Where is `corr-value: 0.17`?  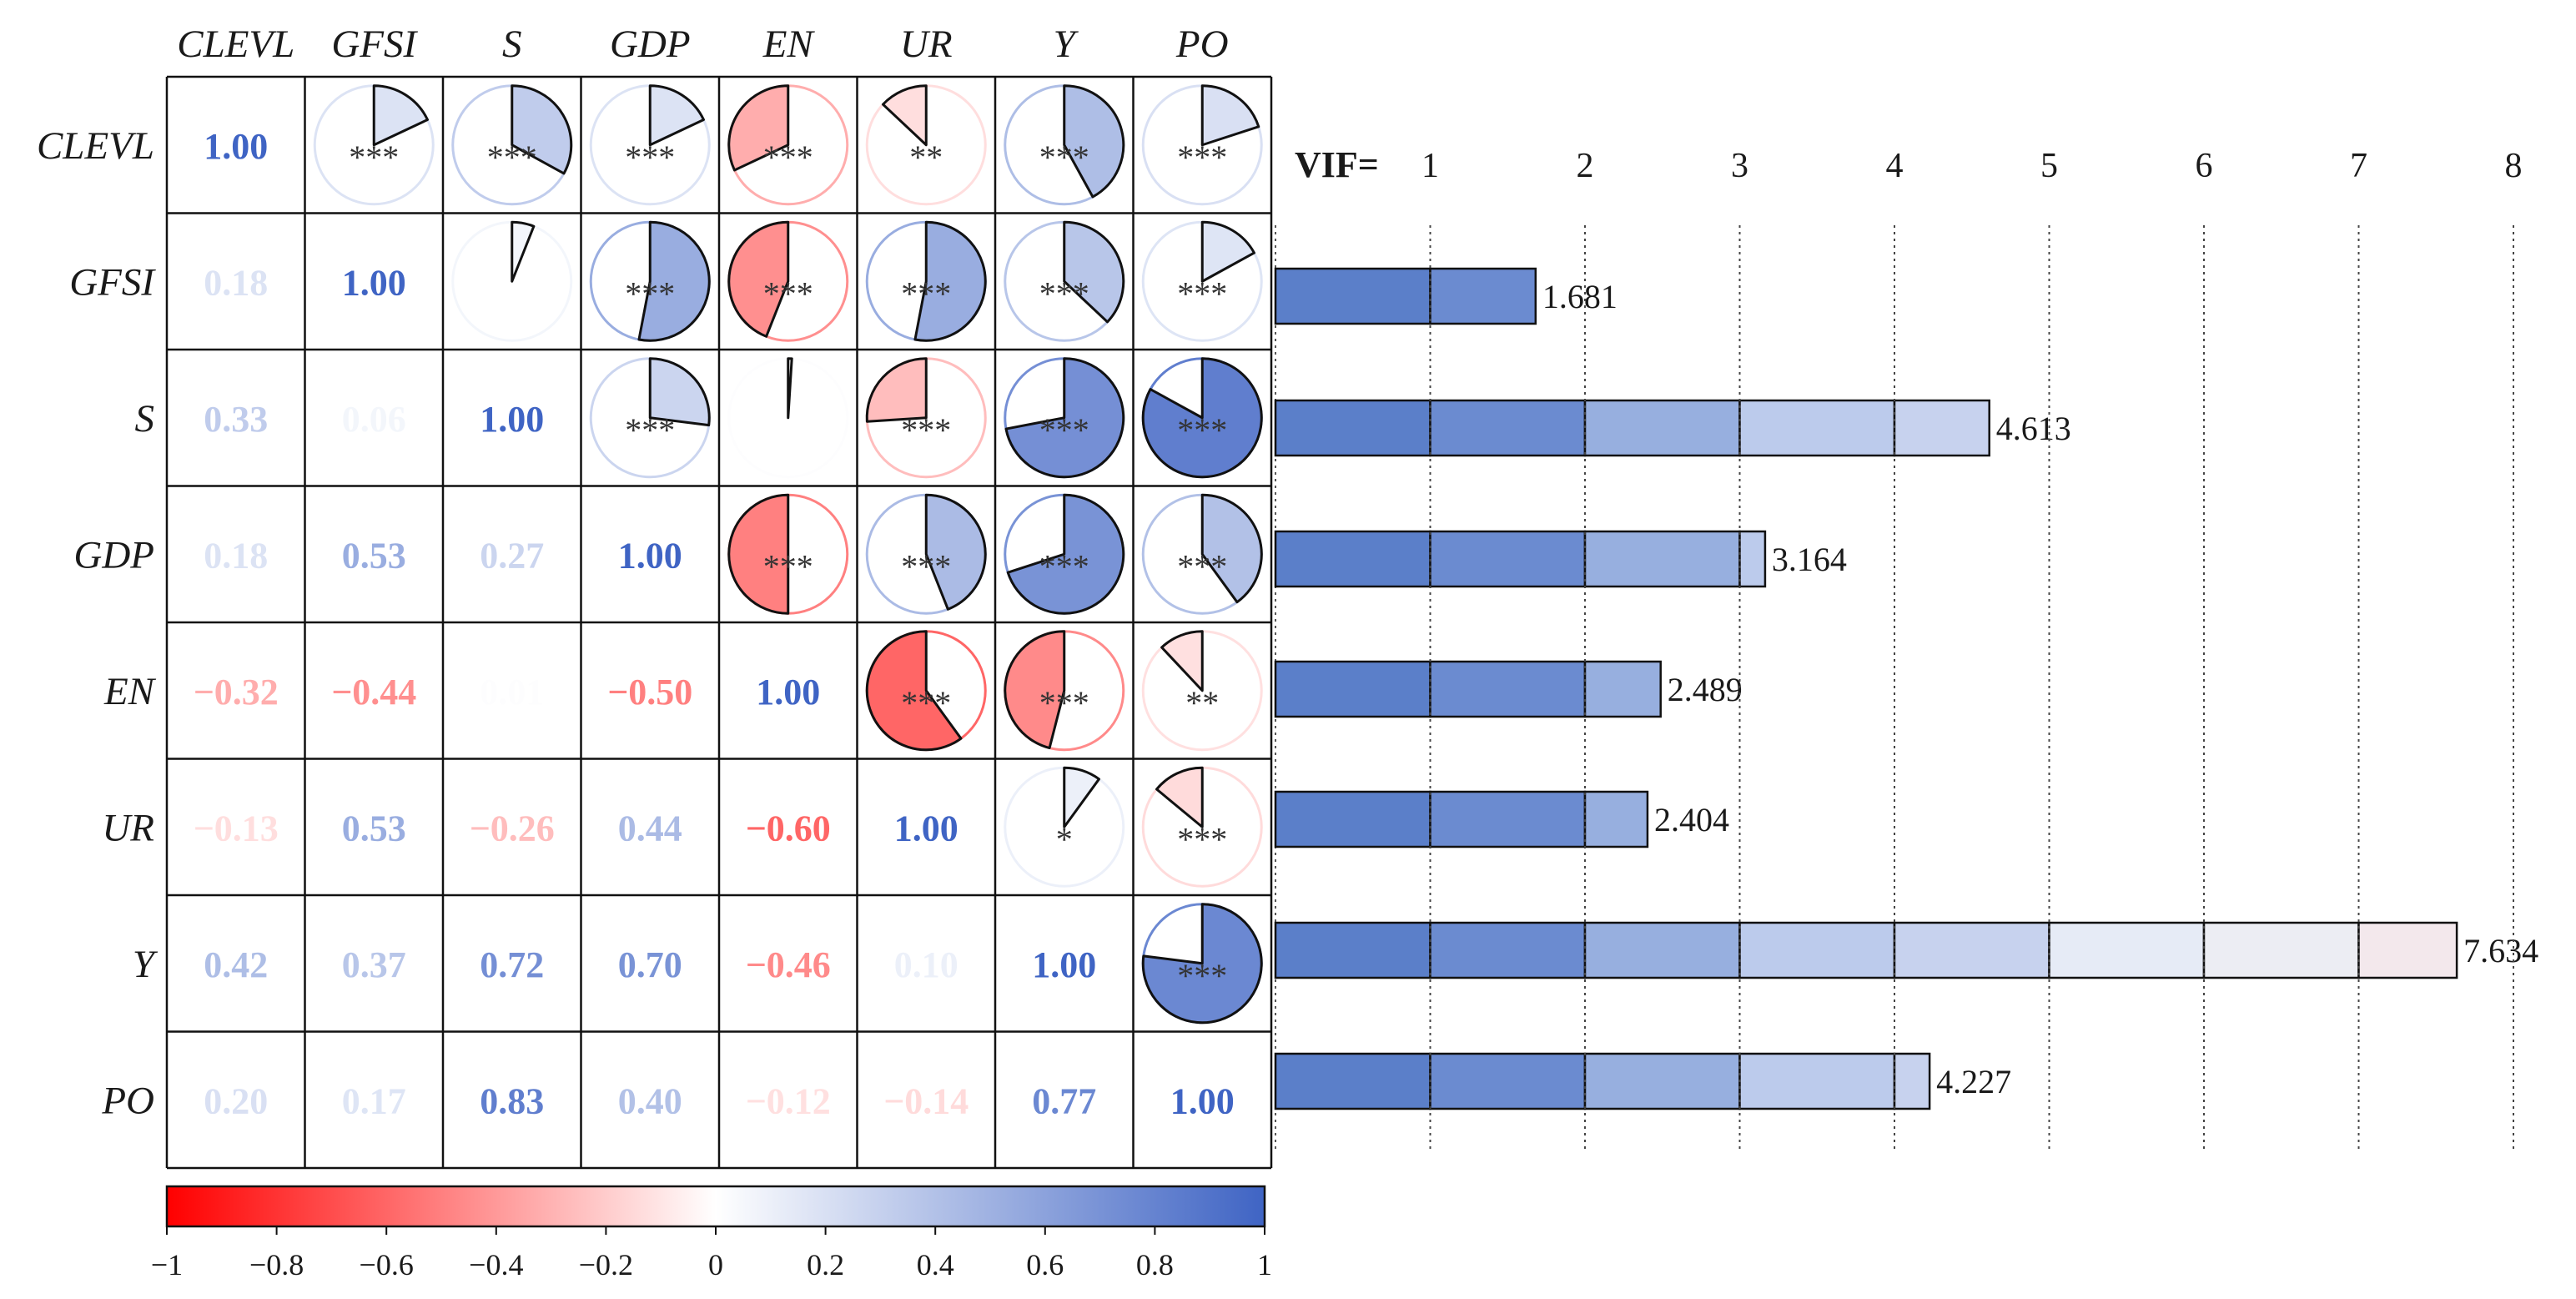
corr-value: 0.17 is located at coordinates (374, 1101).